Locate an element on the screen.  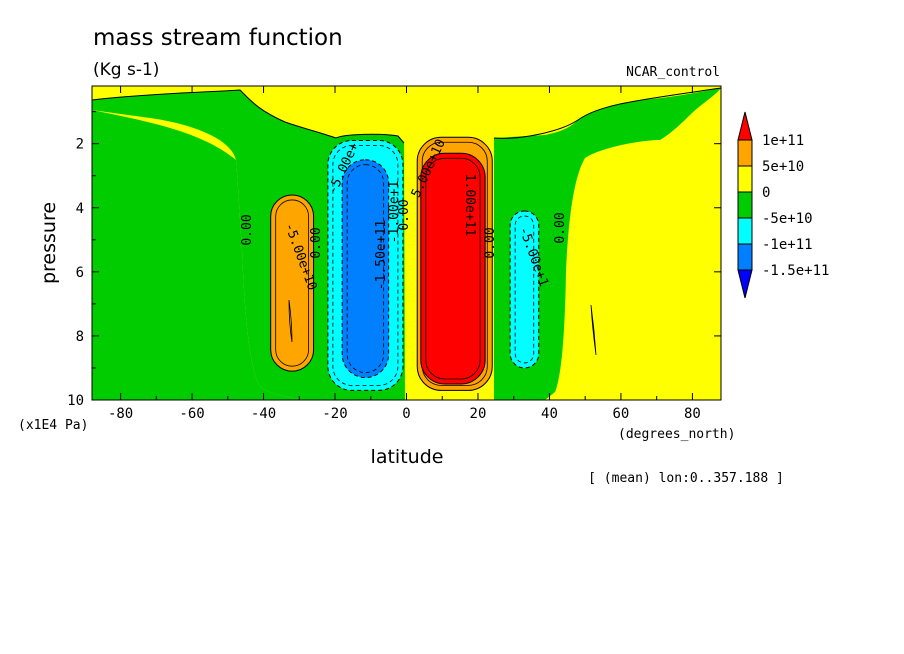
zero-contour-north is located at coordinates (607, 113).